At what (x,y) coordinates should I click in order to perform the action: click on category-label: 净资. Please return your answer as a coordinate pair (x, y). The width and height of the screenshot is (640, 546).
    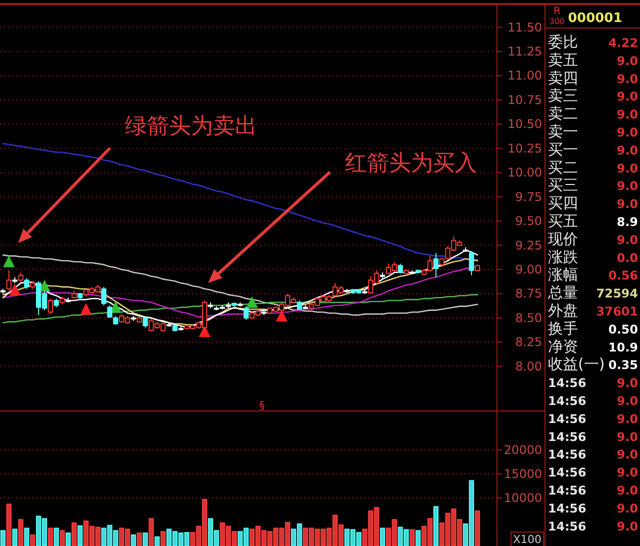
    Looking at the image, I should click on (563, 346).